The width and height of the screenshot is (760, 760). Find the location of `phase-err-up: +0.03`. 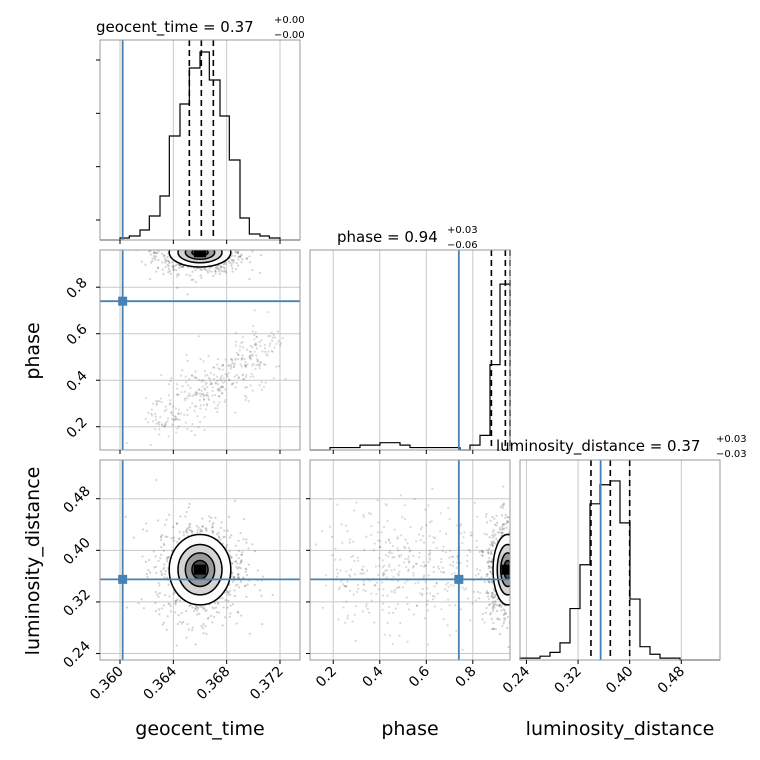

phase-err-up: +0.03 is located at coordinates (462, 230).